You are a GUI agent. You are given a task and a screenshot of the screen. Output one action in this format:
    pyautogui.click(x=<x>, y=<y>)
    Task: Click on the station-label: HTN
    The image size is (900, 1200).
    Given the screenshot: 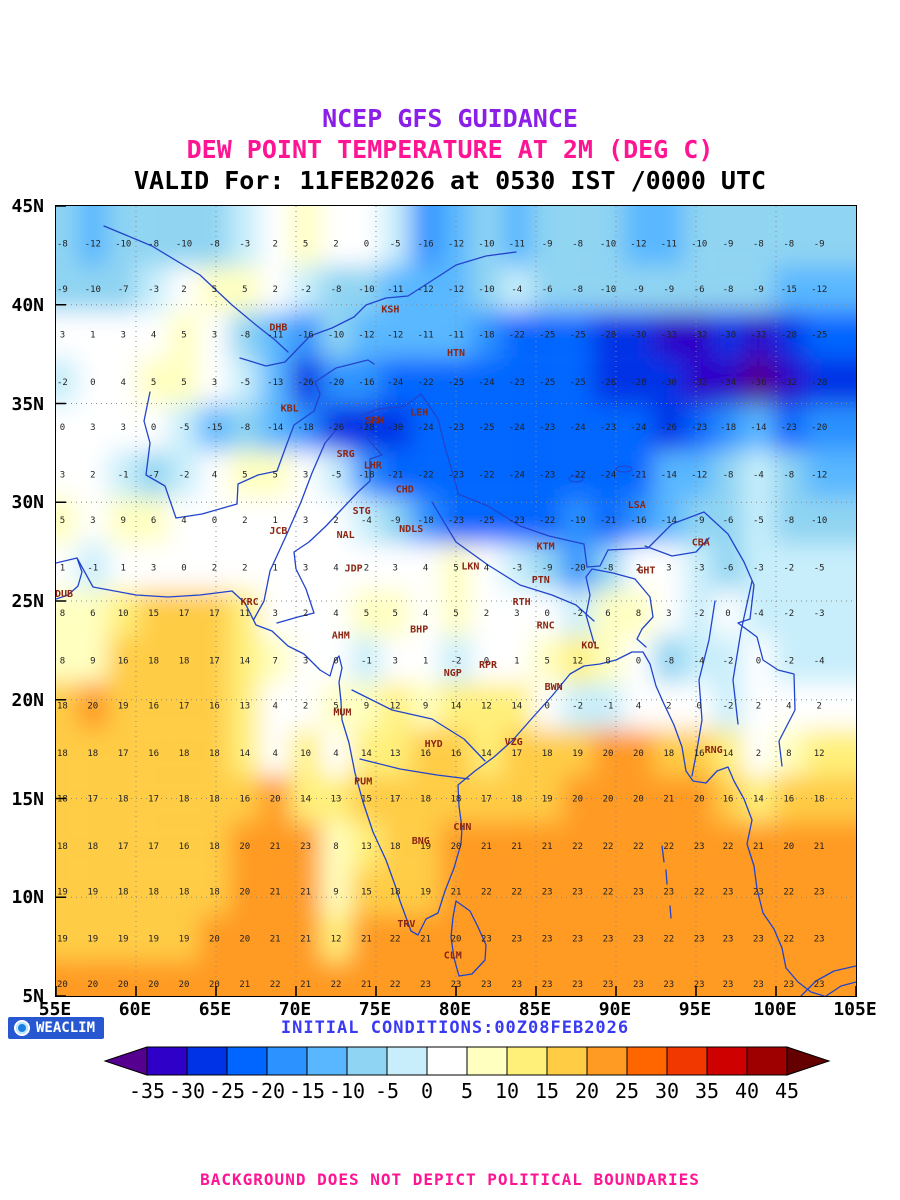 What is the action you would take?
    pyautogui.click(x=456, y=353)
    